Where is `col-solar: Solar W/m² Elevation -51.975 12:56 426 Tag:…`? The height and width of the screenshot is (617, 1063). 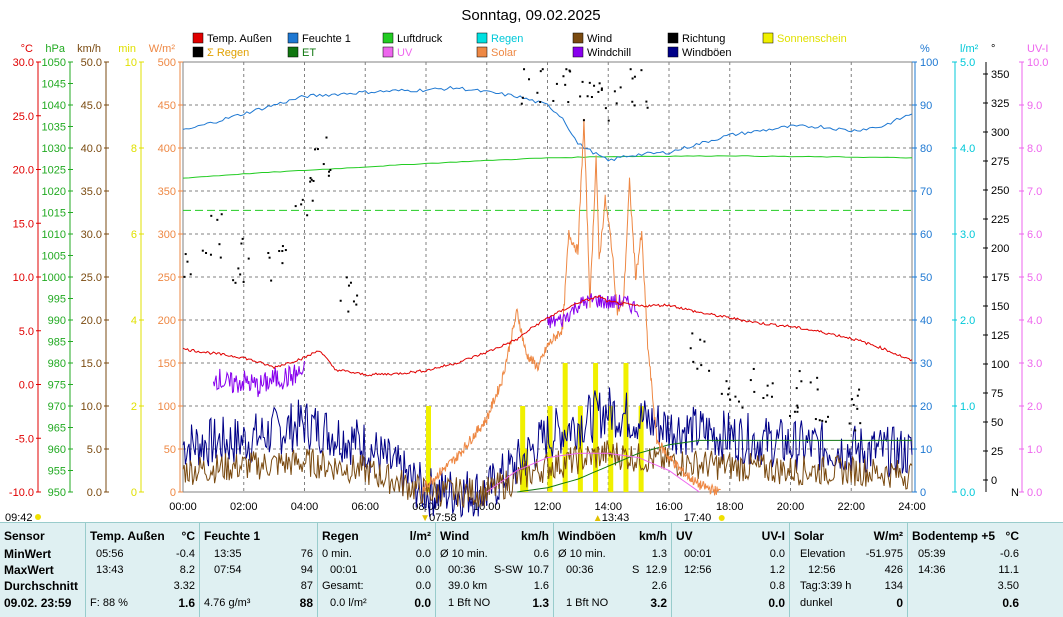 col-solar: Solar W/m² Elevation -51.975 12:56 426 Tag:… is located at coordinates (849, 570).